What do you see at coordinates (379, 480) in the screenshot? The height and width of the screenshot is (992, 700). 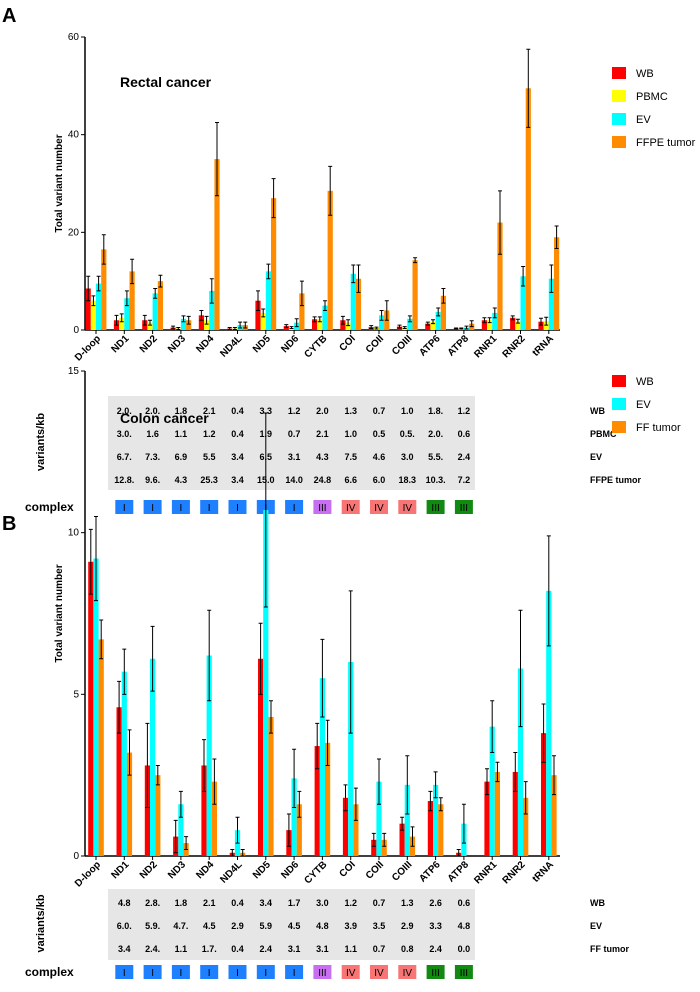 I see `panel-a-table-cell: 6.0` at bounding box center [379, 480].